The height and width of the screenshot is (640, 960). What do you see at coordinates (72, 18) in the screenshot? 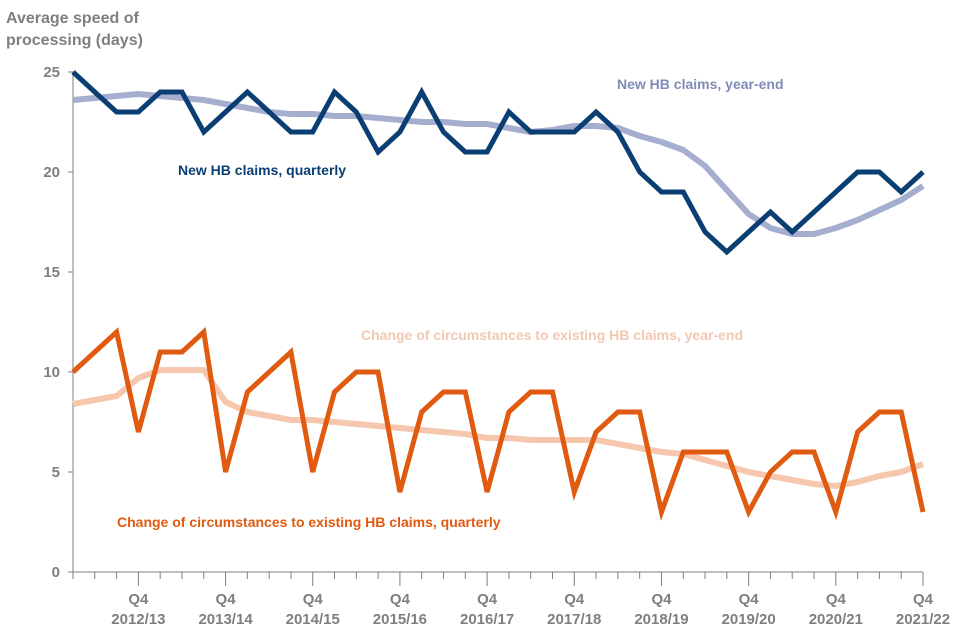
I see `y-axis-title-line-1: Average speed of` at bounding box center [72, 18].